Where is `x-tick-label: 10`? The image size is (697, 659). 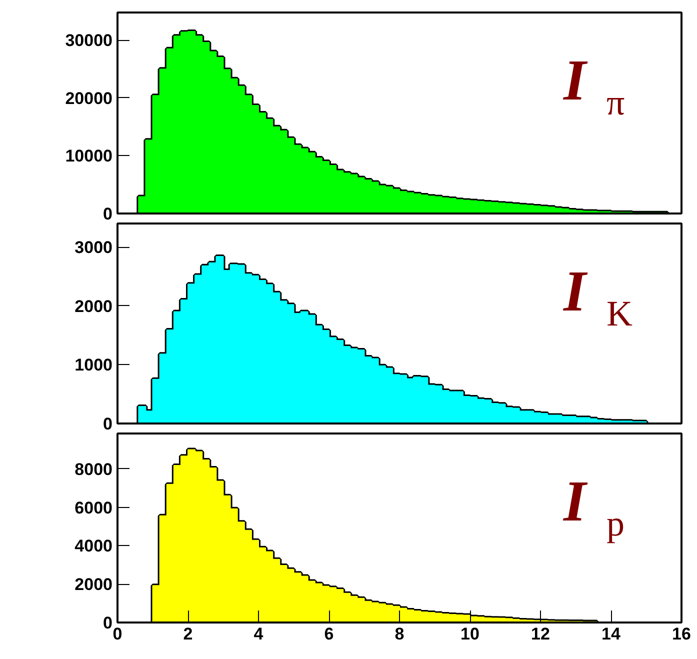 x-tick-label: 10 is located at coordinates (470, 634).